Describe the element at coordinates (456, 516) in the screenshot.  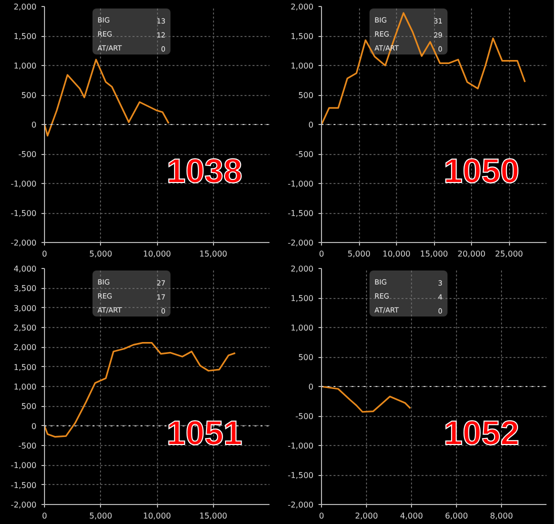
I see `x-tick-label: 6,000` at that location.